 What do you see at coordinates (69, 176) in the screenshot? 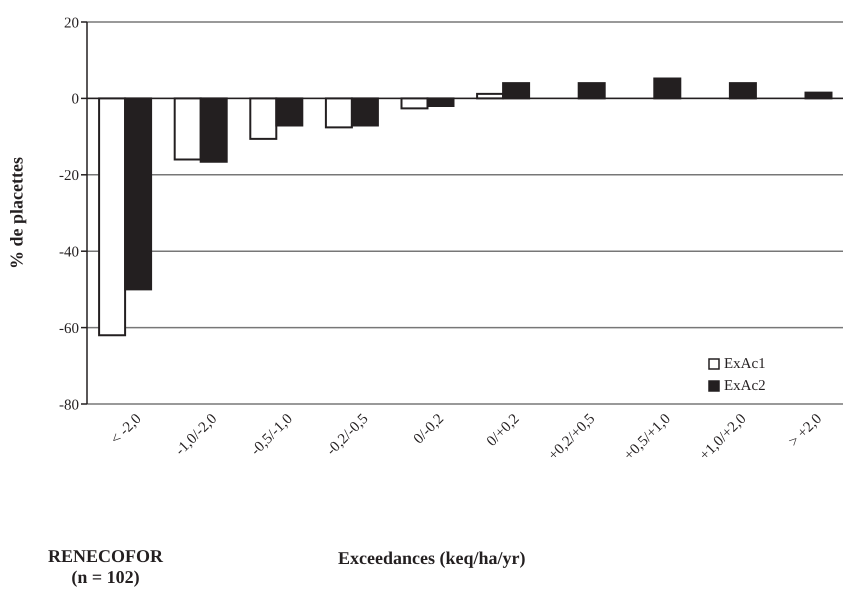
I see `y-tick-label: -20` at bounding box center [69, 176].